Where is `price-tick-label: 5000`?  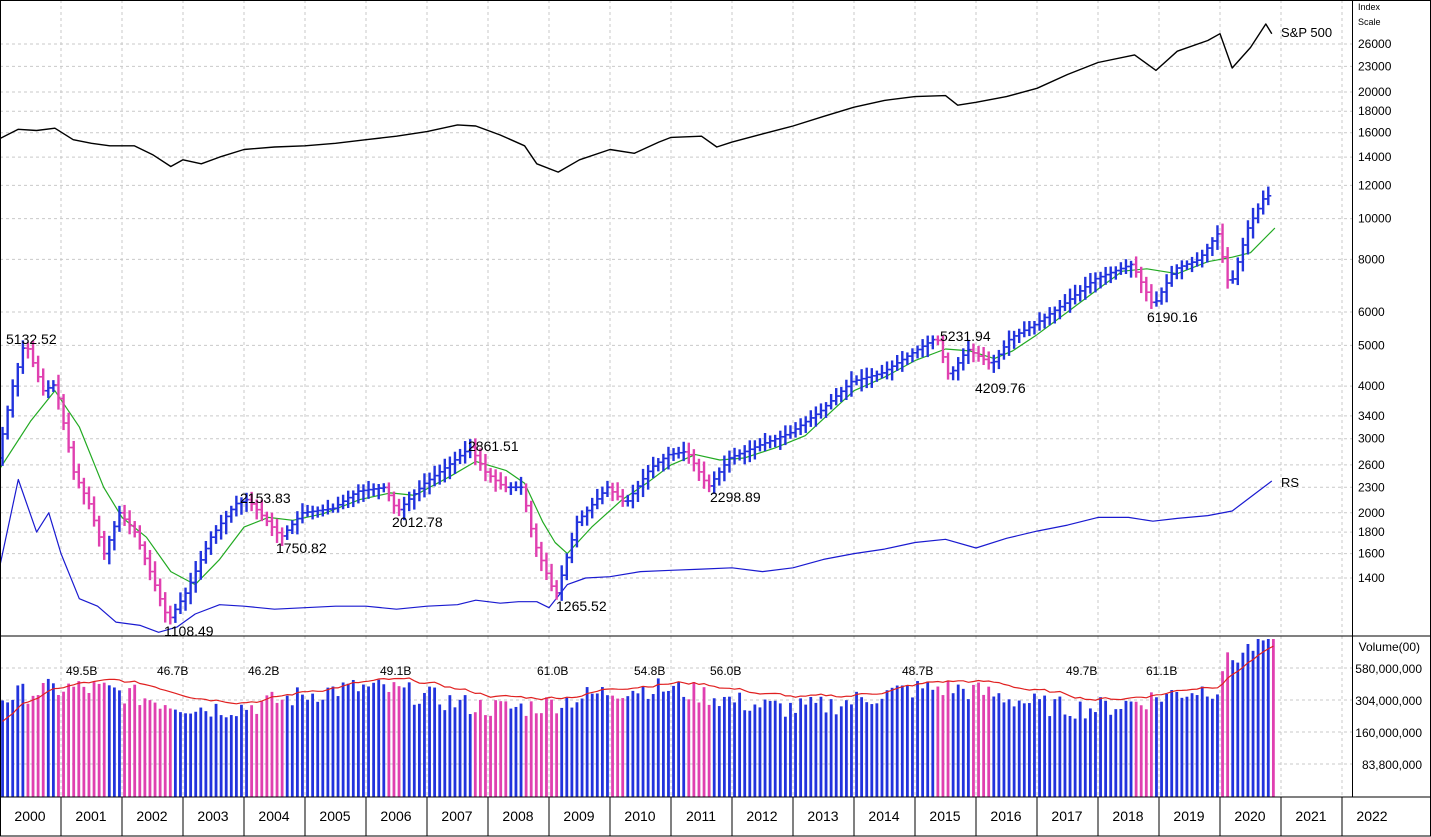 price-tick-label: 5000 is located at coordinates (1371, 345).